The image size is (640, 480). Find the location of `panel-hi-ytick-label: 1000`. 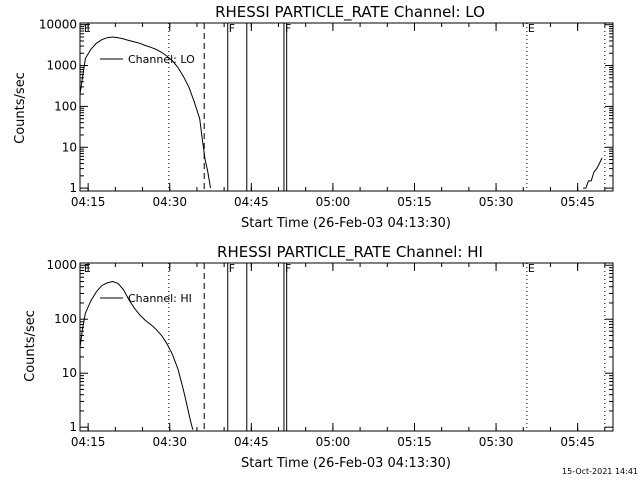

panel-hi-ytick-label: 1000 is located at coordinates (61, 265).